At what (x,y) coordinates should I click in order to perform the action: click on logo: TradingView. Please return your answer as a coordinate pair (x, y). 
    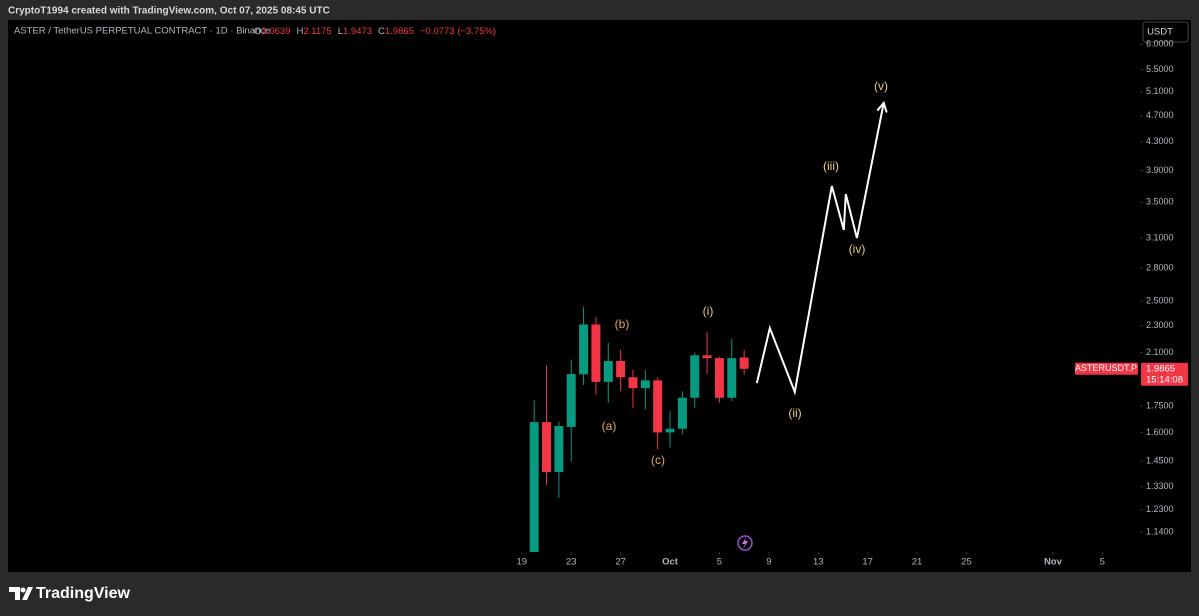
    Looking at the image, I should click on (70, 593).